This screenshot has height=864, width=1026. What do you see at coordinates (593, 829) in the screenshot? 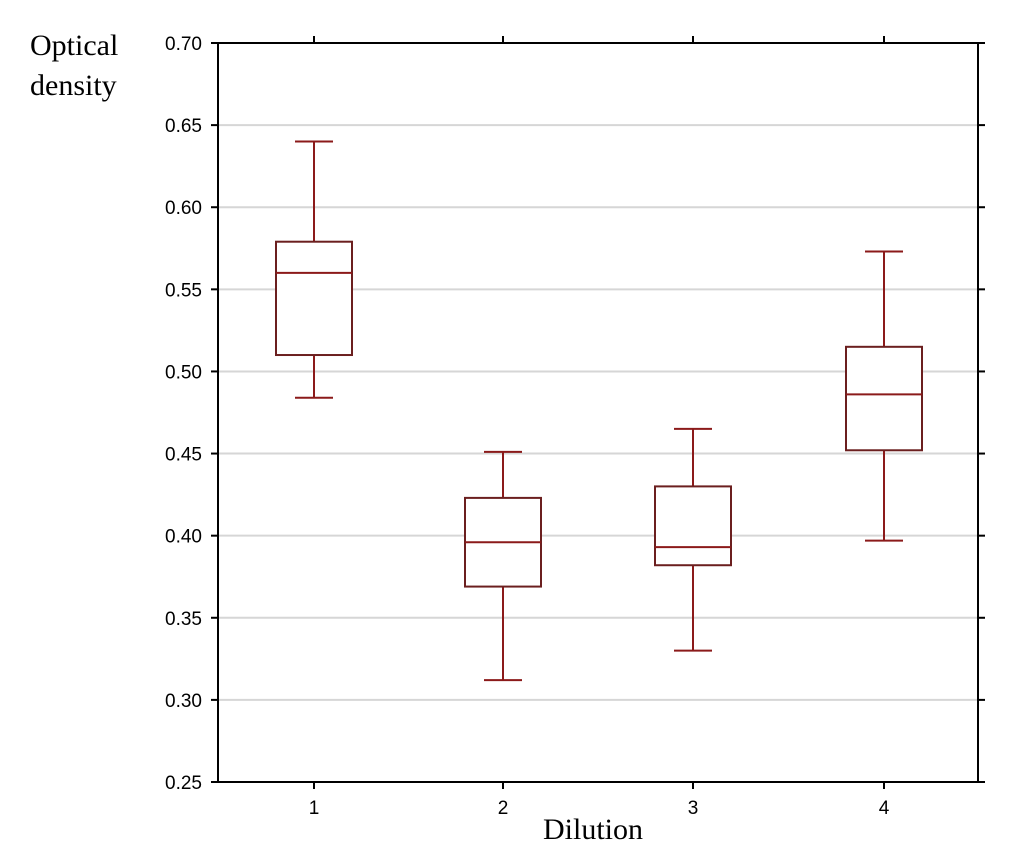
I see `x-axis-title: Dilution` at bounding box center [593, 829].